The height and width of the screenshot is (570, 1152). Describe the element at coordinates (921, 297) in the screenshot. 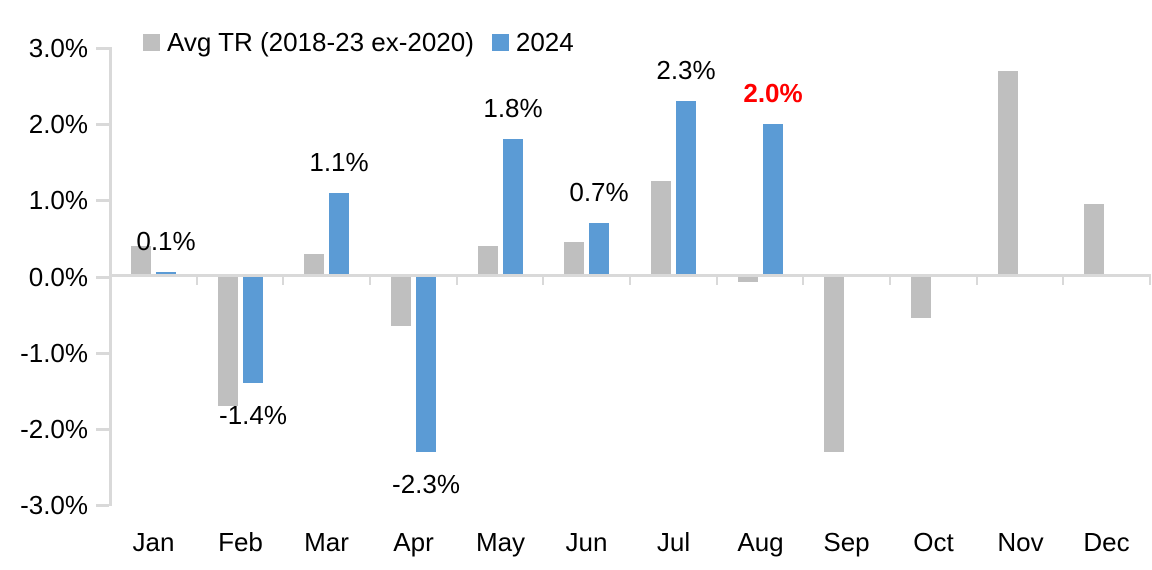

I see `bar-avg-tr-oct` at that location.